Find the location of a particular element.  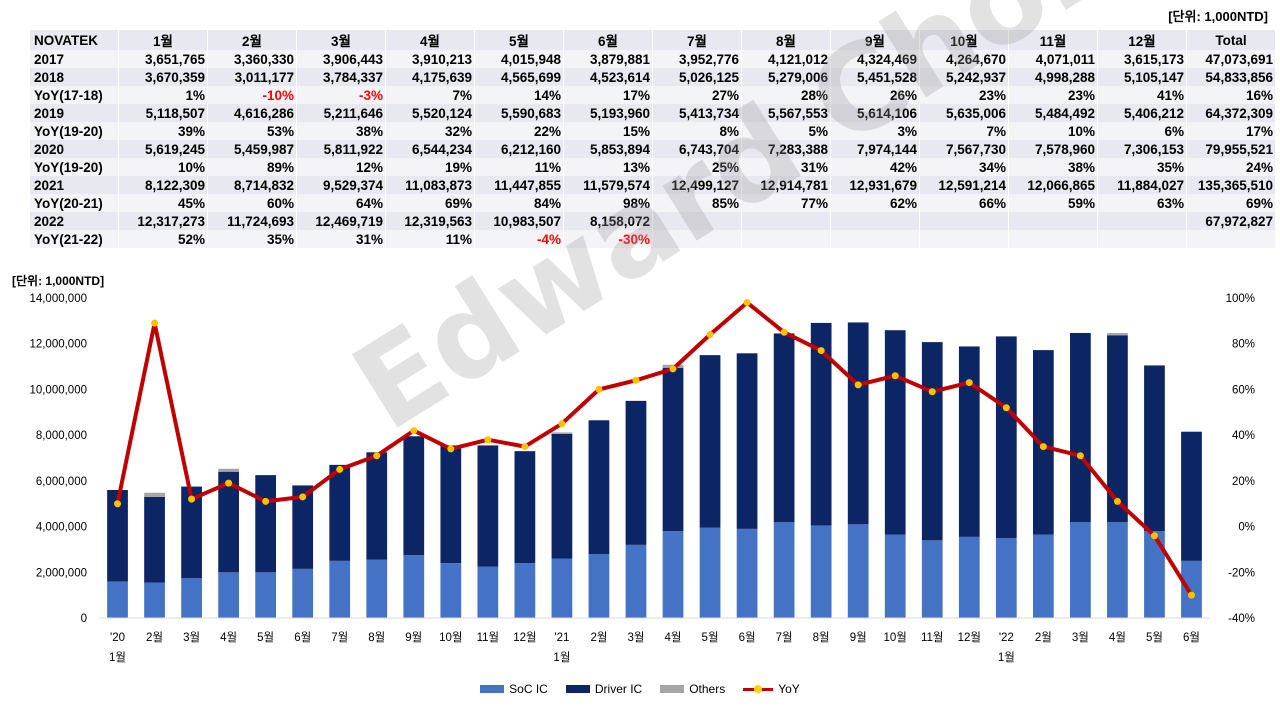

x-tick-label: '22 is located at coordinates (1006, 638).